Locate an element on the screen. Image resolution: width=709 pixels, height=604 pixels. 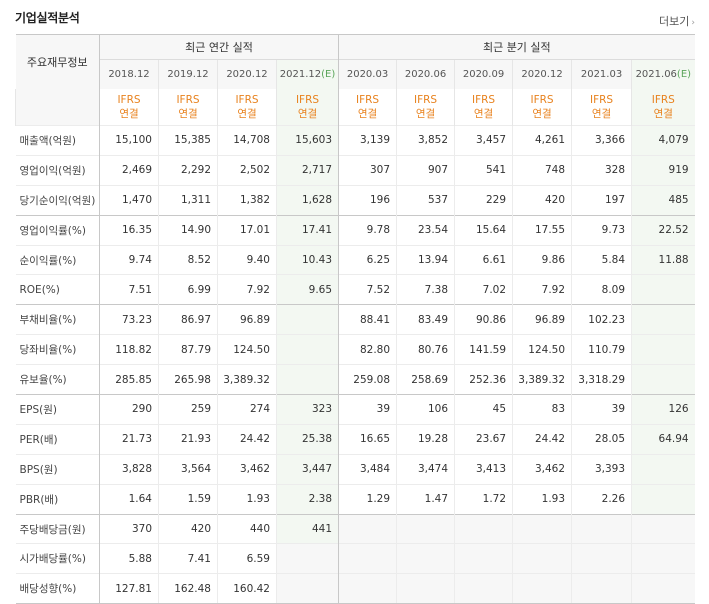
period-label: 2020.03 is located at coordinates (367, 74).